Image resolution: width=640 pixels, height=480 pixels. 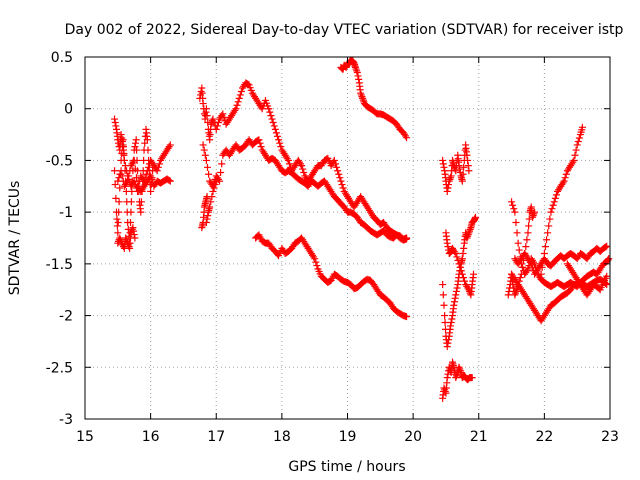 What do you see at coordinates (62, 58) in the screenshot?
I see `y-tick-label: 0.5` at bounding box center [62, 58].